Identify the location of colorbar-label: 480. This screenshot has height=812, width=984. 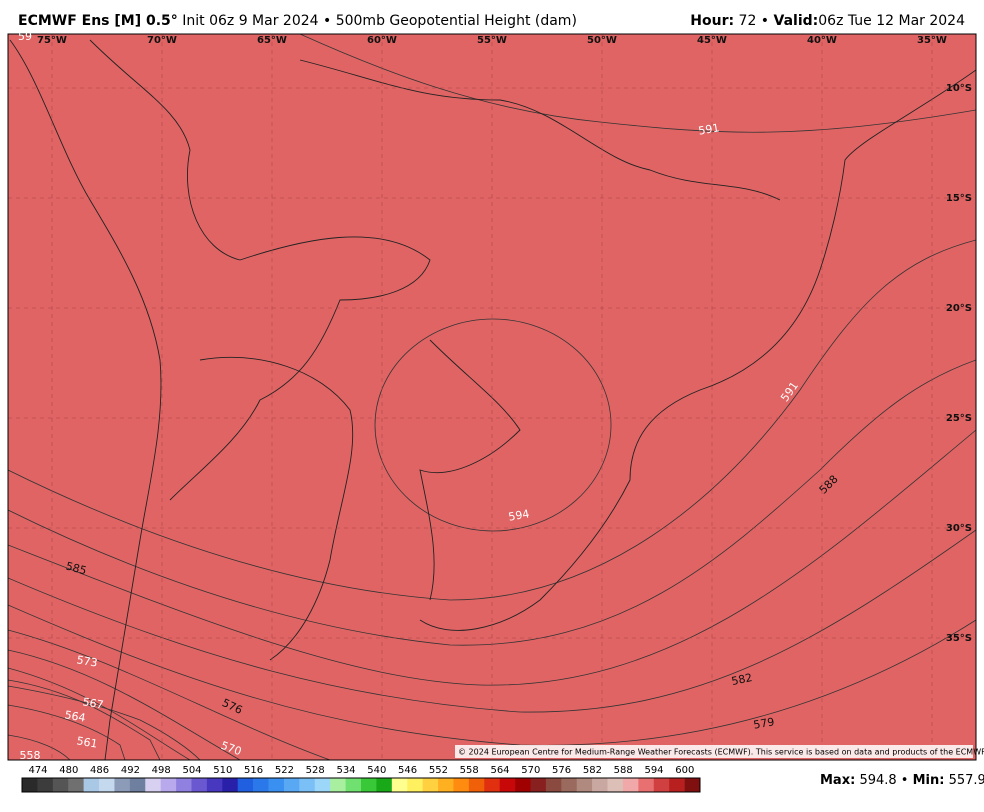
(68, 770).